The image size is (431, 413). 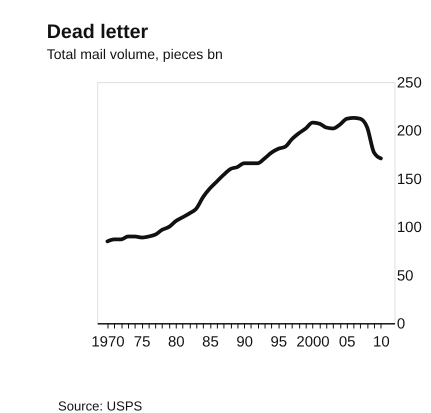 What do you see at coordinates (100, 405) in the screenshot?
I see `source-note: Source: USPS` at bounding box center [100, 405].